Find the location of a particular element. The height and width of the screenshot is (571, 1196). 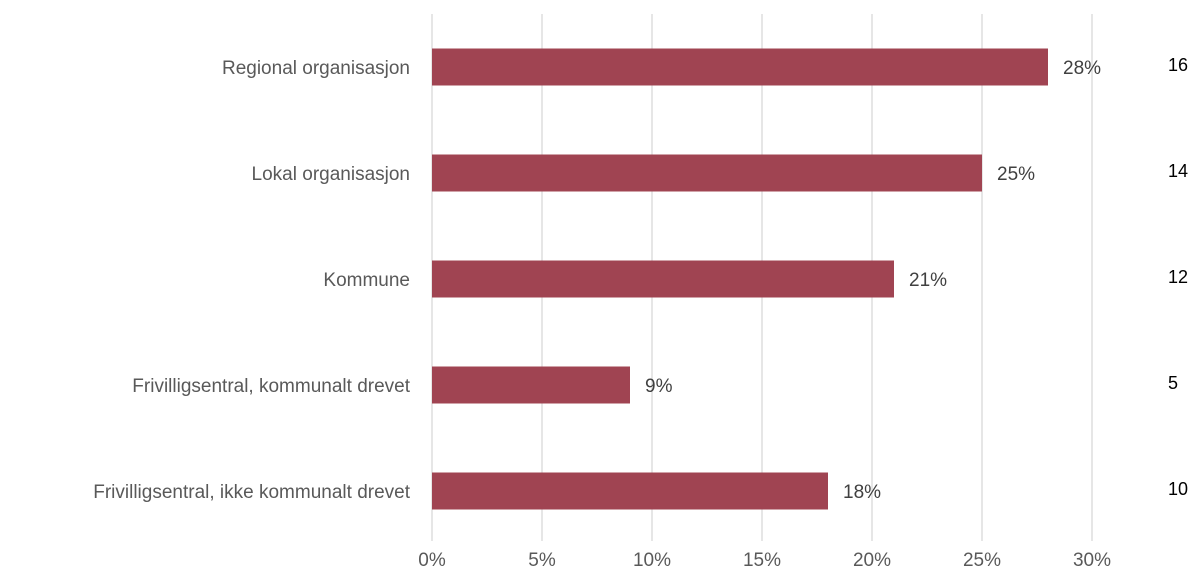

data-label: 9% is located at coordinates (659, 386).